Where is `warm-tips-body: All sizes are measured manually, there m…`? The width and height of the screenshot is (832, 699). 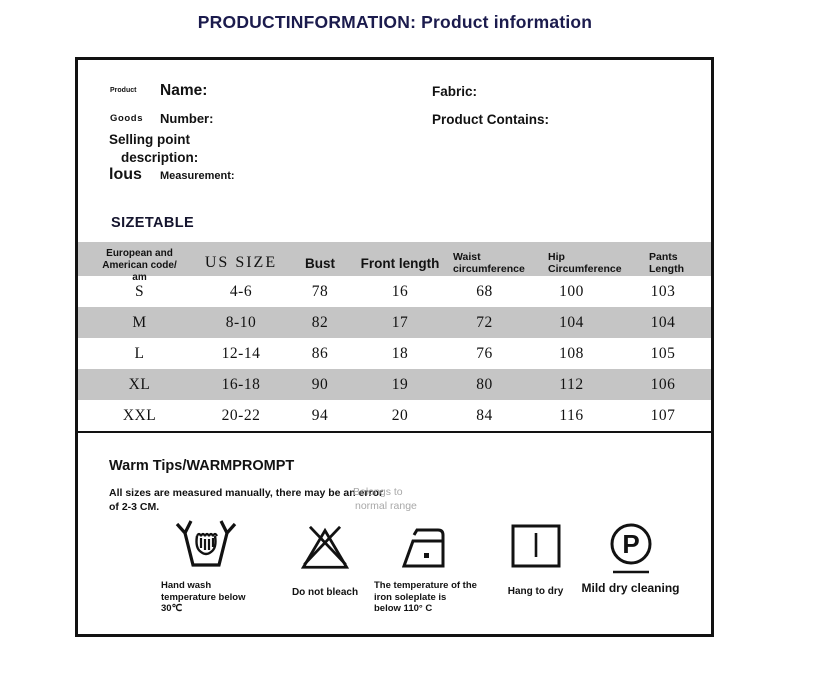 warm-tips-body: All sizes are measured manually, there m… is located at coordinates (246, 500).